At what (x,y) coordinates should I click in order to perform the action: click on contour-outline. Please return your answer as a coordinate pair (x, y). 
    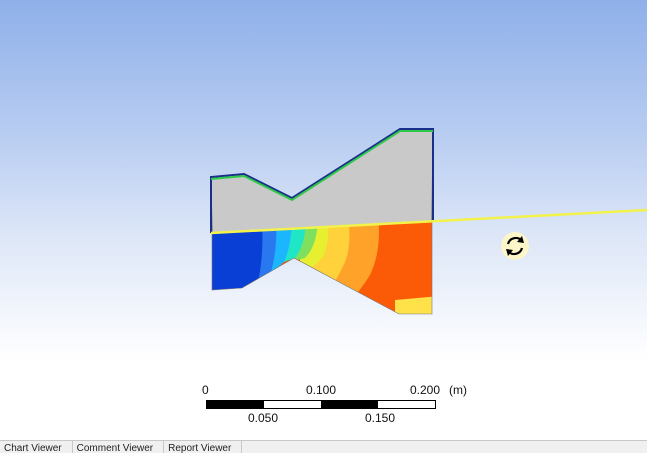
    Looking at the image, I should click on (322, 267).